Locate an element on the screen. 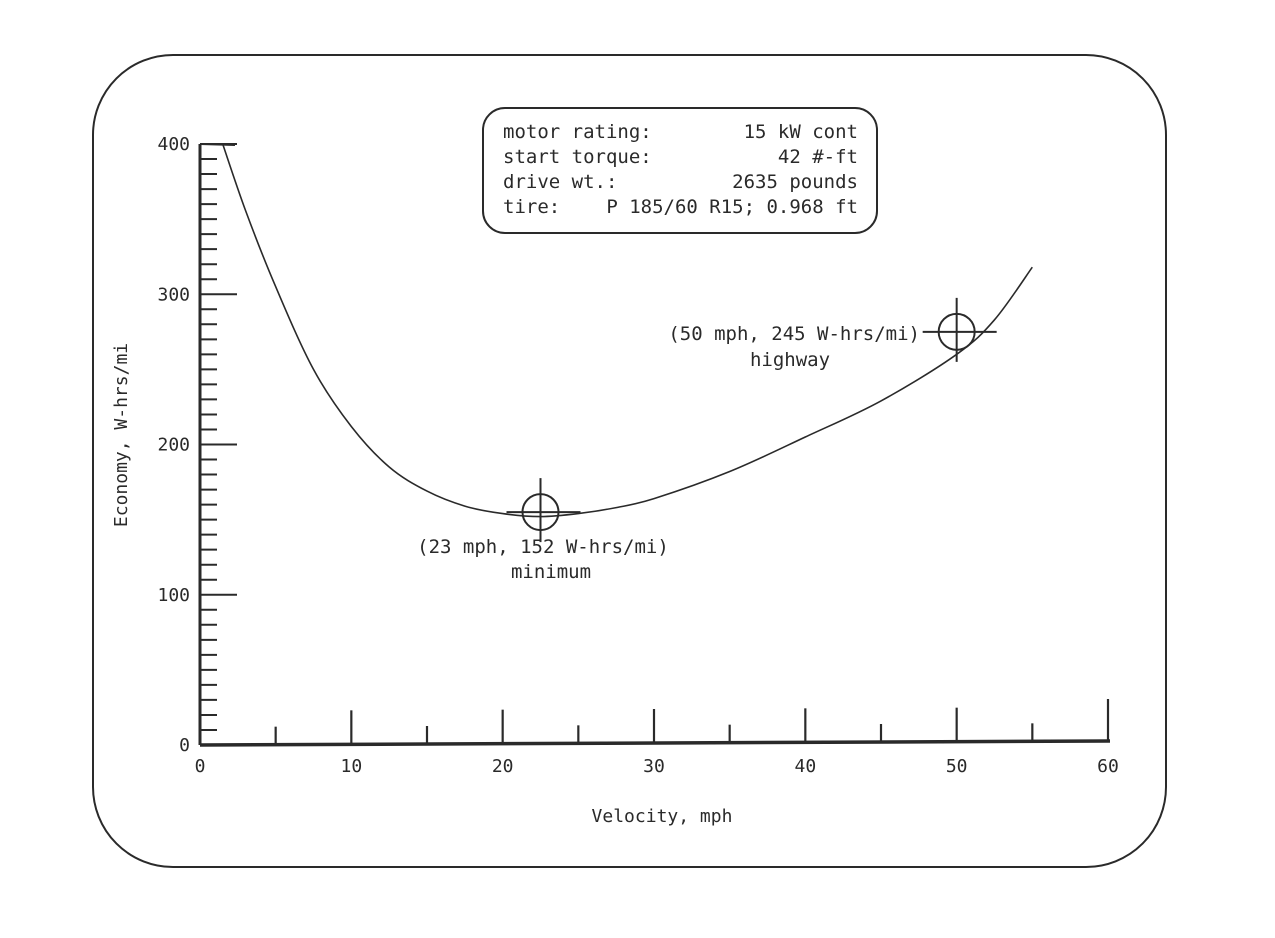  x-tick-label: 10 is located at coordinates (351, 766).